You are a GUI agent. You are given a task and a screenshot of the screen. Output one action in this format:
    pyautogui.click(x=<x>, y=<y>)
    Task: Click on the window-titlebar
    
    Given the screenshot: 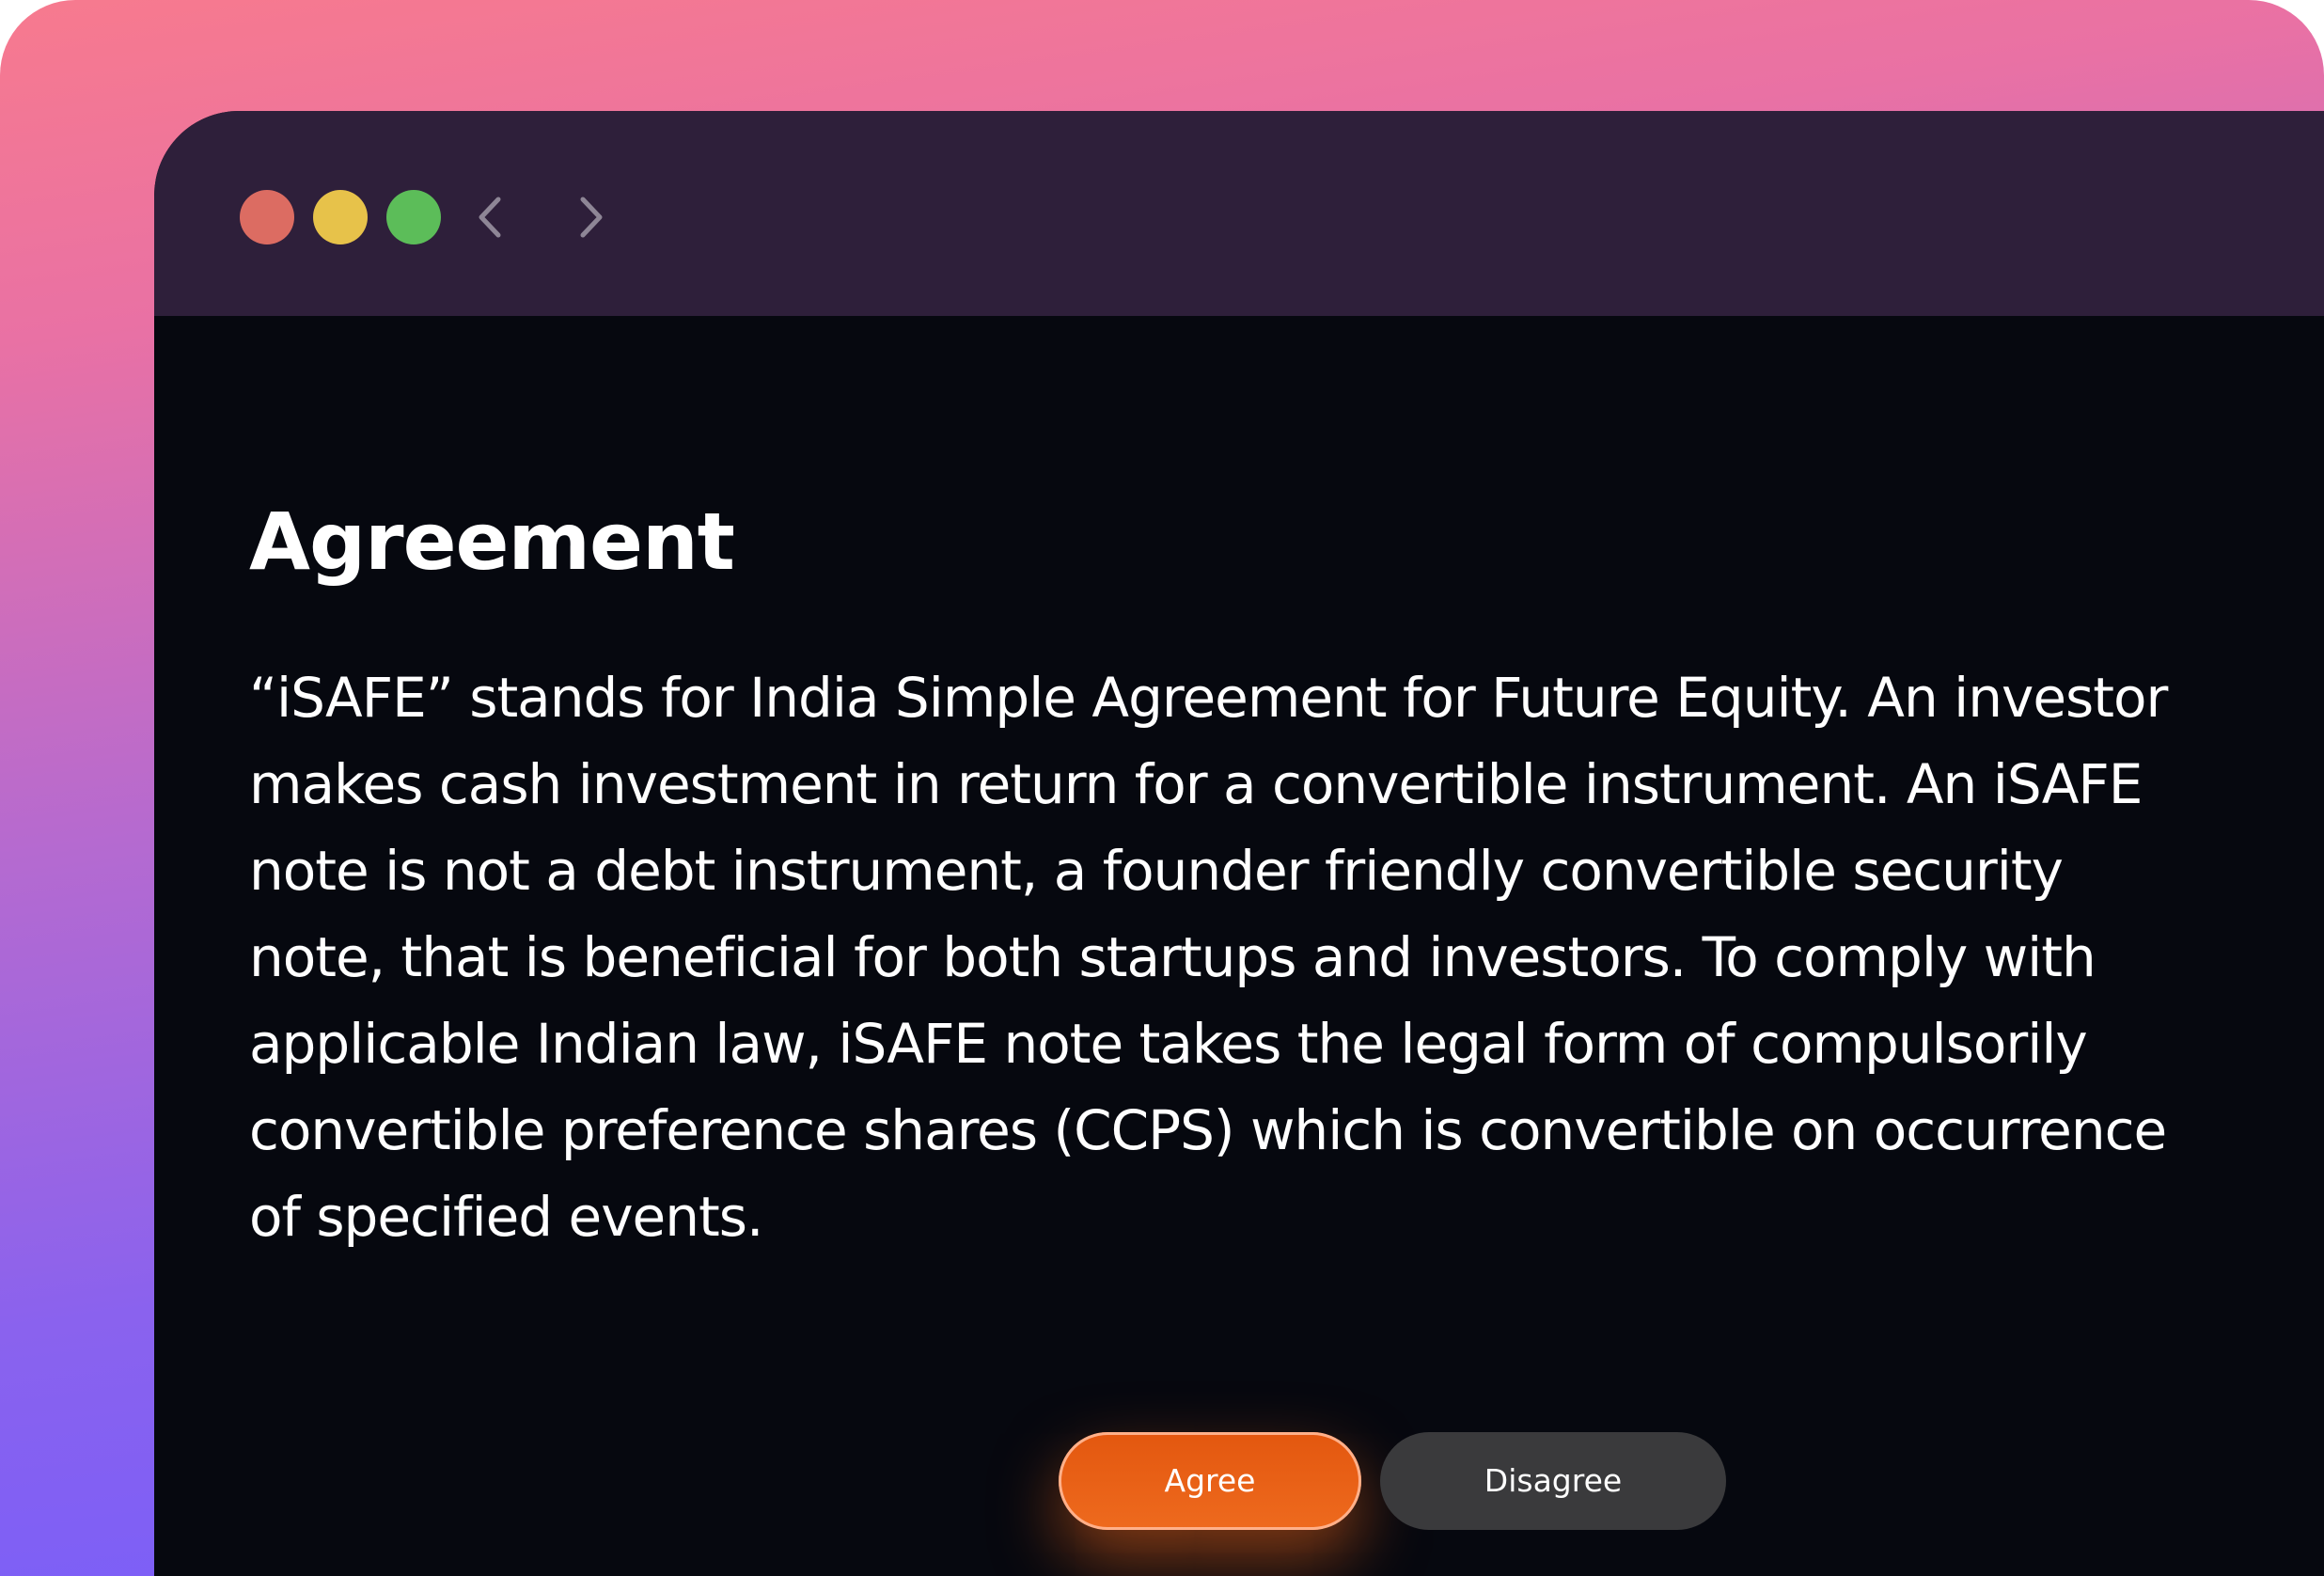 What is the action you would take?
    pyautogui.click(x=1239, y=213)
    